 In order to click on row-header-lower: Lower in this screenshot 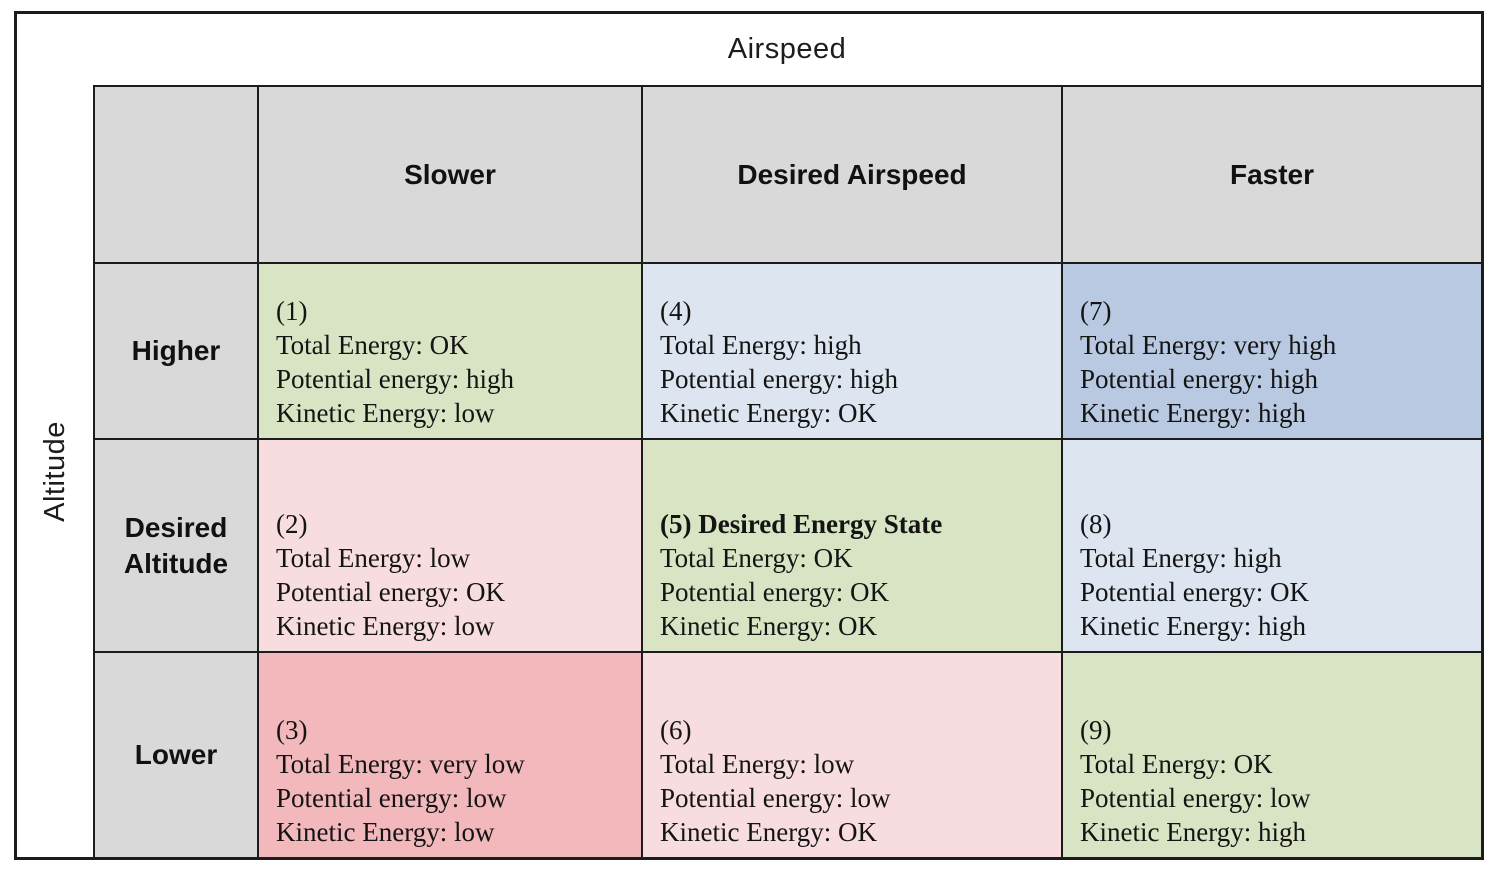, I will do `click(177, 755)`.